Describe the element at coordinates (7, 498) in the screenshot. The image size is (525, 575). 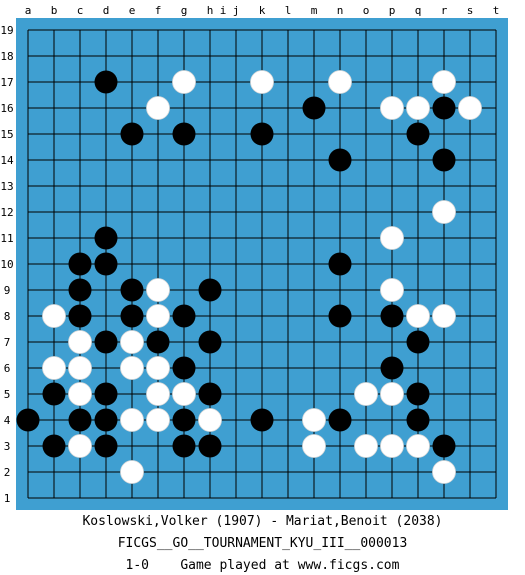
I see `row-label: 1` at that location.